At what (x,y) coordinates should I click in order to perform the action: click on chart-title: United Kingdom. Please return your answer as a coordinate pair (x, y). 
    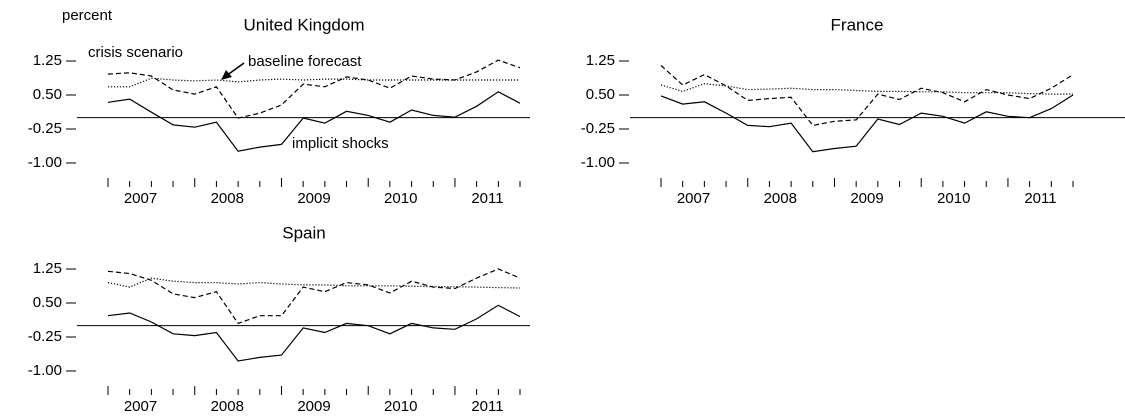
    Looking at the image, I should click on (304, 24).